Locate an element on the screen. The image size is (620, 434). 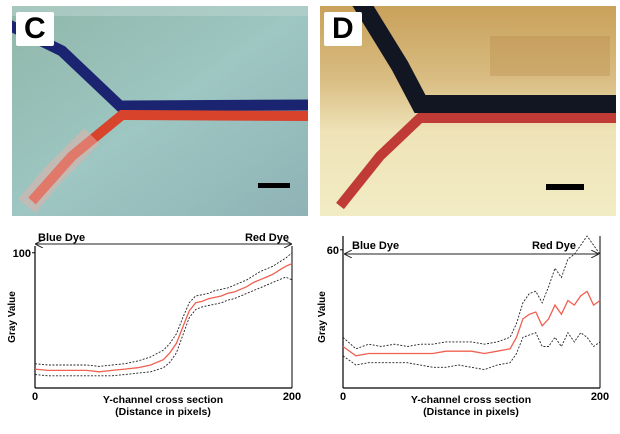
y-tick-label: 100 is located at coordinates (22, 254).